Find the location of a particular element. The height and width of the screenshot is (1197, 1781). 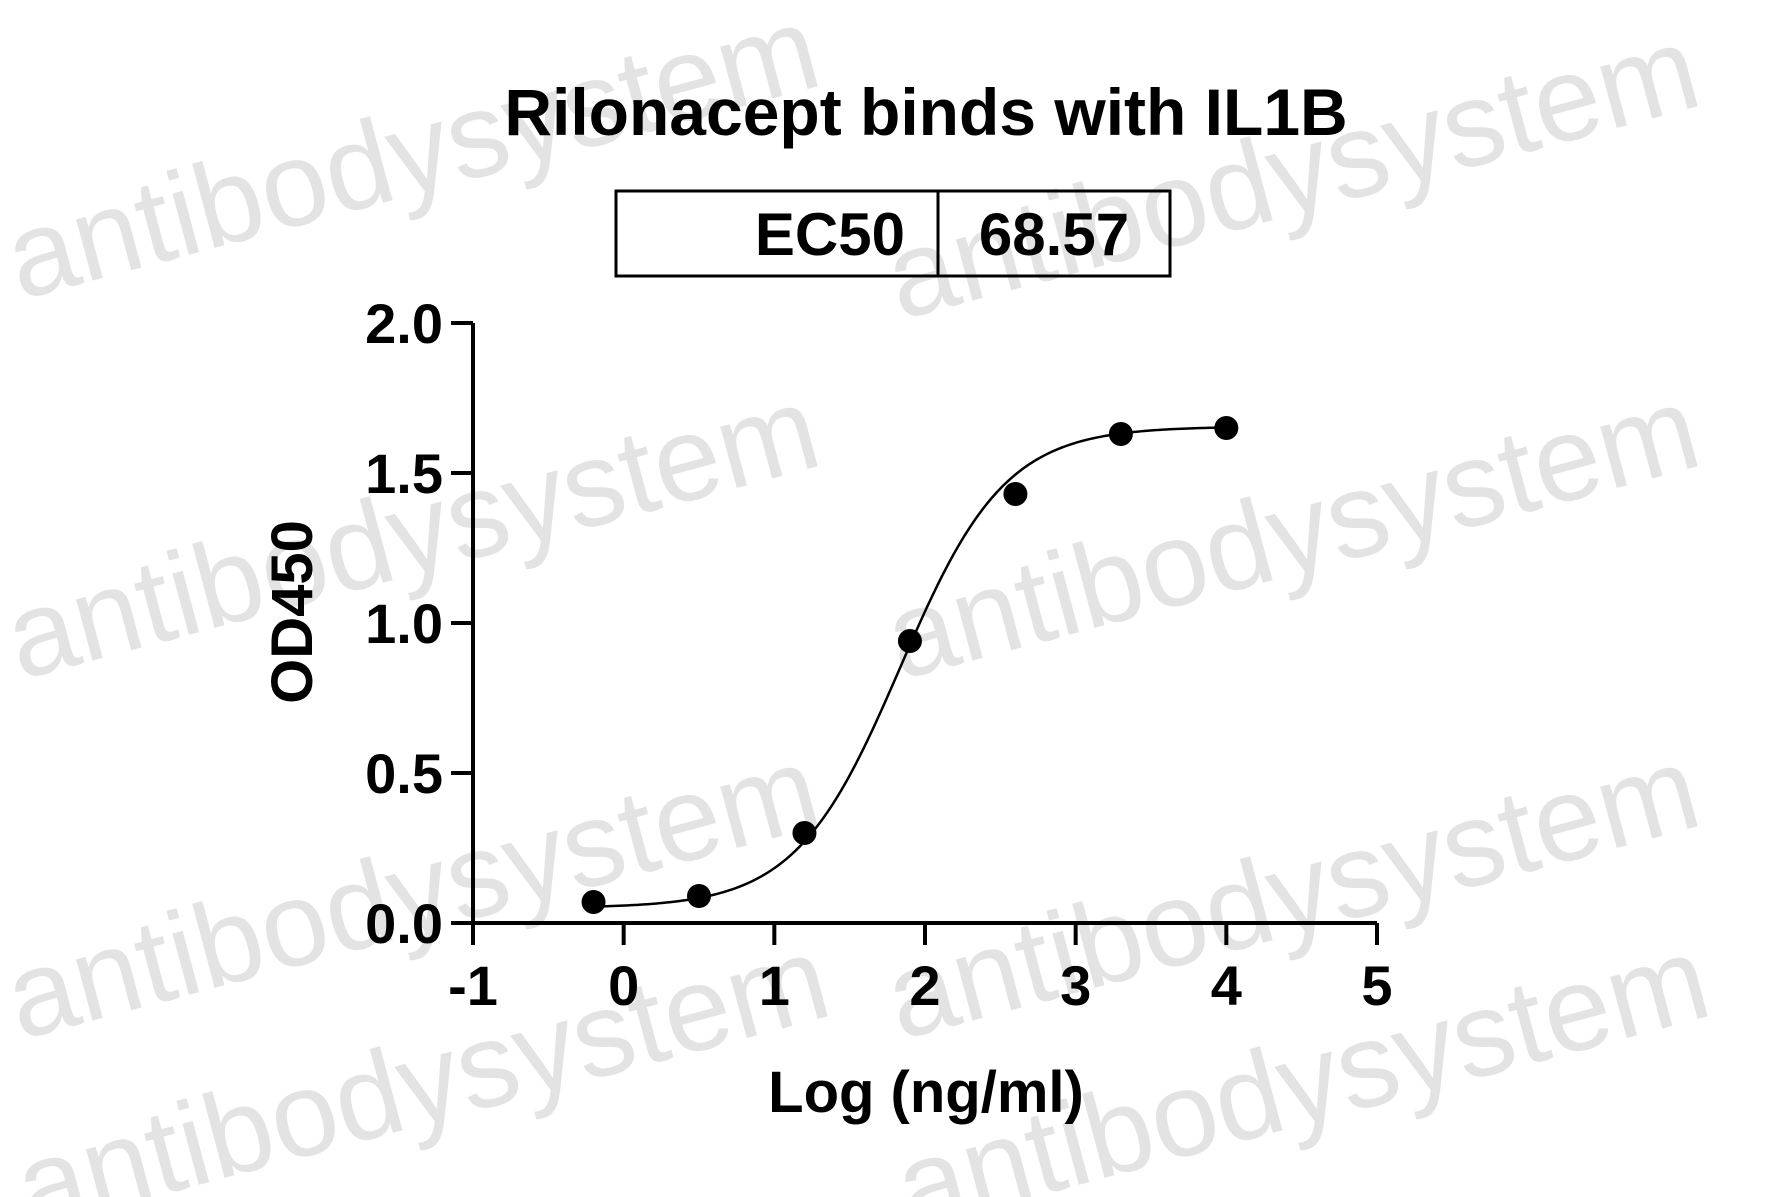

ec50-value: 68.57 is located at coordinates (1054, 234).